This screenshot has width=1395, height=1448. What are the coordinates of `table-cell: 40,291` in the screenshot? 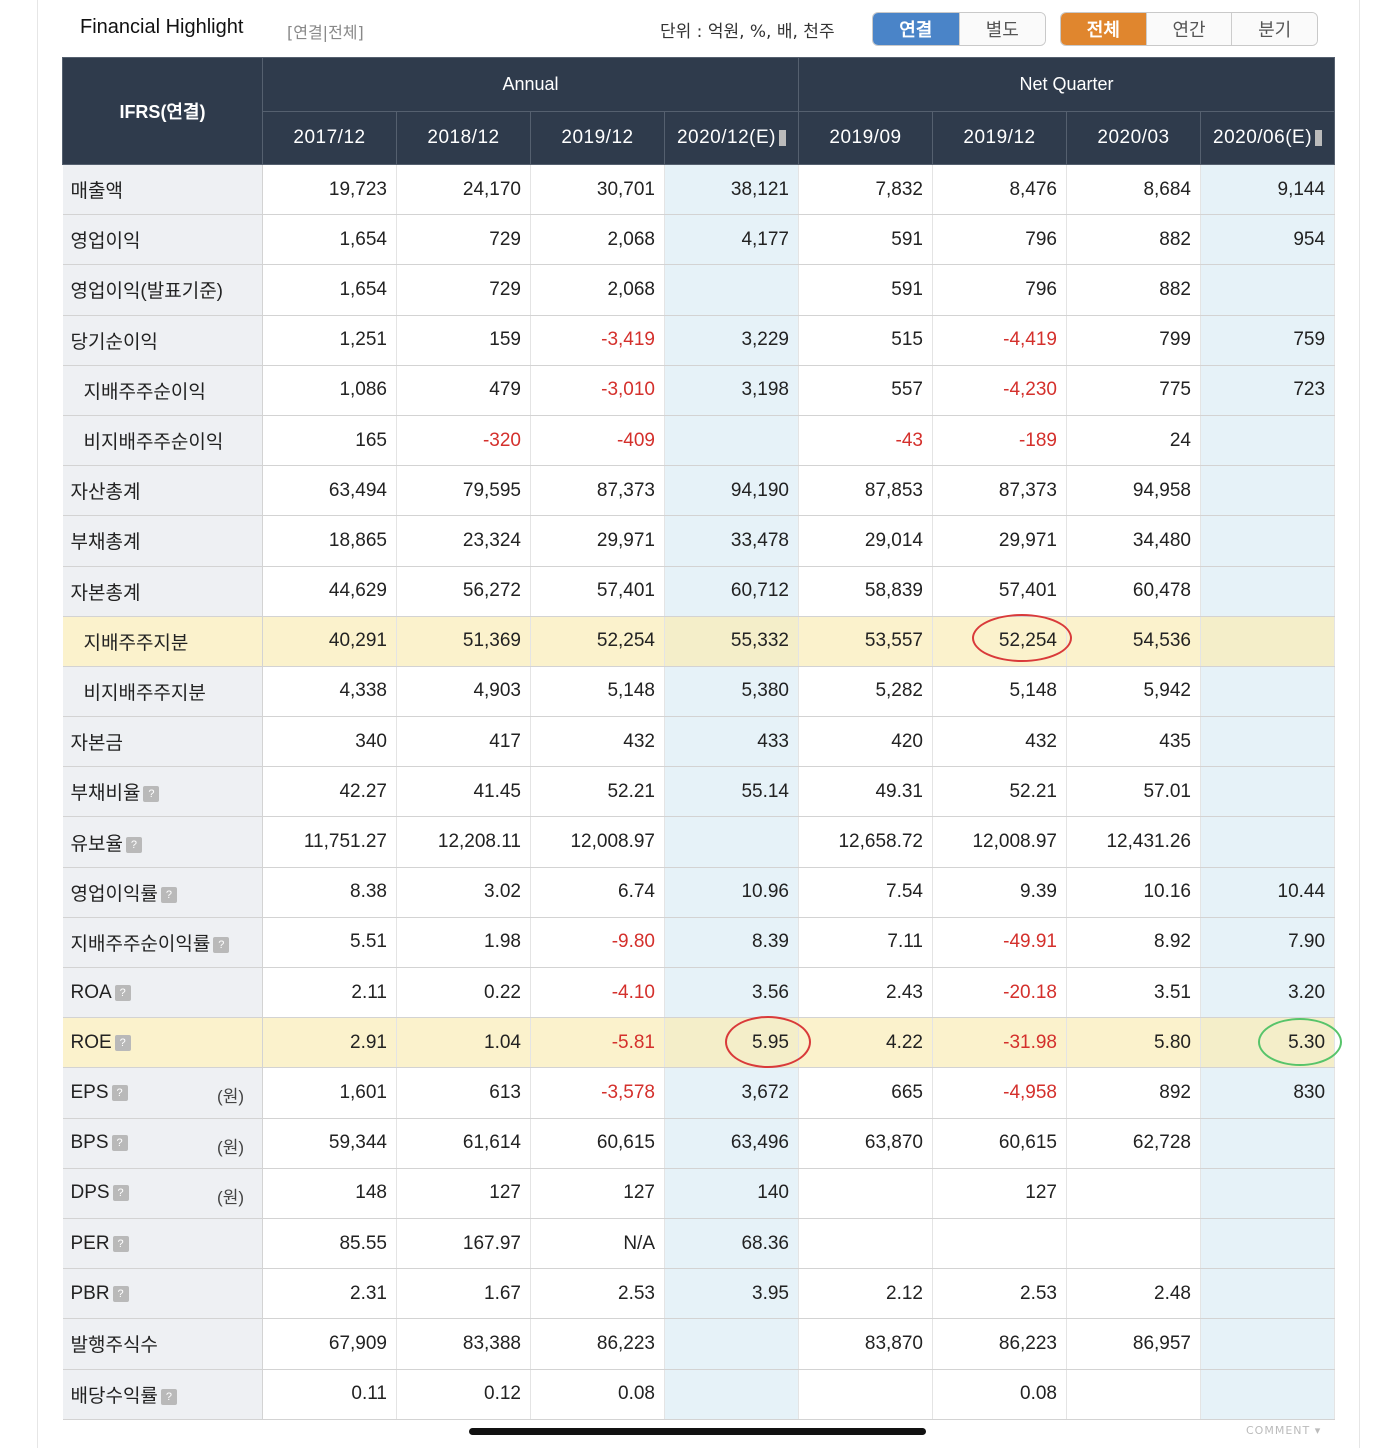 It's located at (329, 641).